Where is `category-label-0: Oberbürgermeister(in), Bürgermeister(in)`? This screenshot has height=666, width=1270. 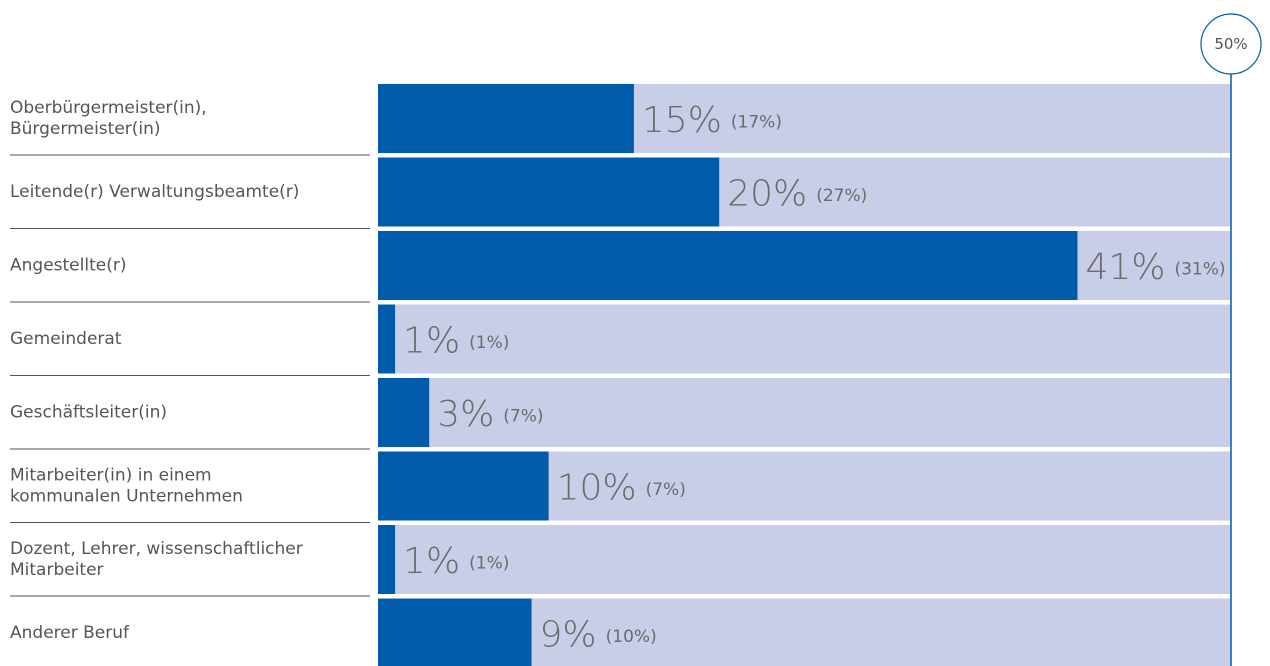
category-label-0: Oberbürgermeister(in), Bürgermeister(in) is located at coordinates (108, 118).